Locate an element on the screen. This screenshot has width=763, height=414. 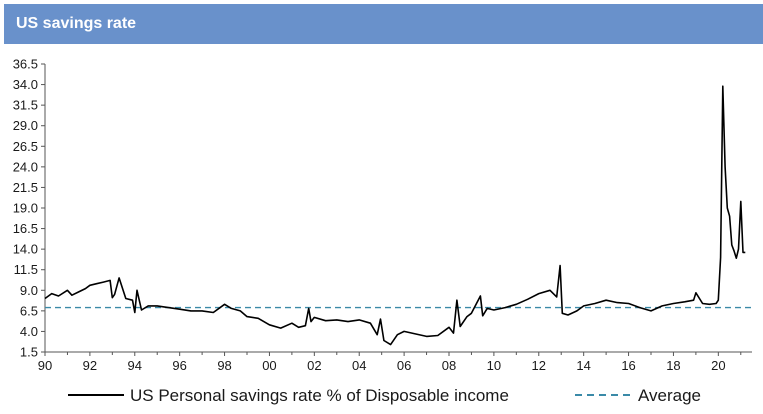
y-tick-label: 9.0 is located at coordinates (29, 290).